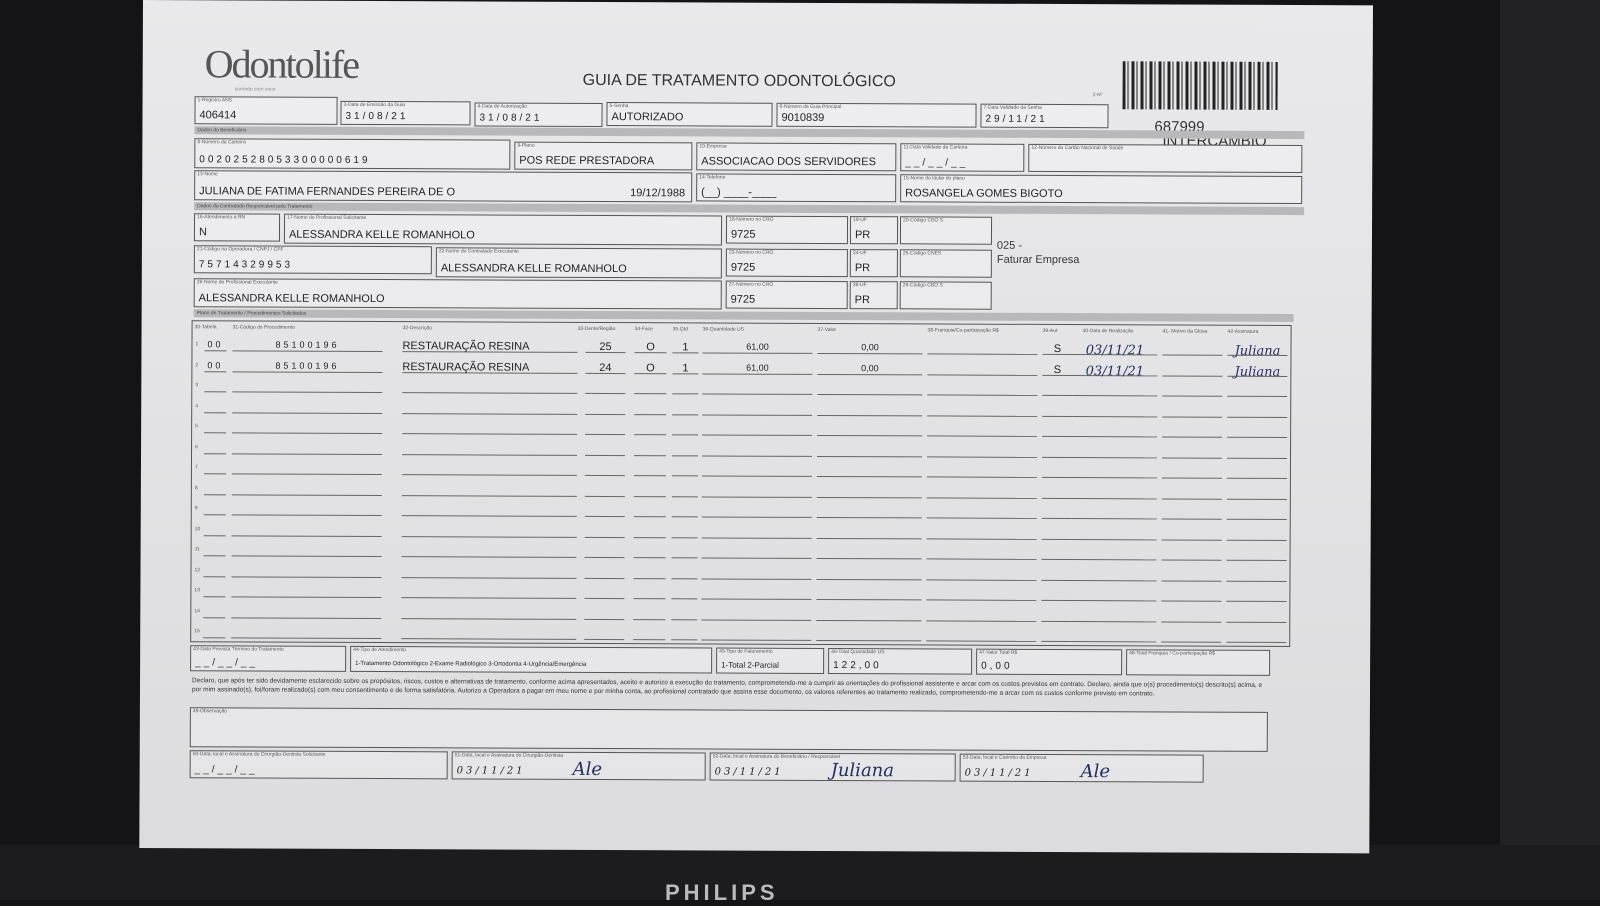 The width and height of the screenshot is (1600, 906). What do you see at coordinates (876, 115) in the screenshot?
I see `guia-principal-field: 6-Número da Guia Principal 9010839` at bounding box center [876, 115].